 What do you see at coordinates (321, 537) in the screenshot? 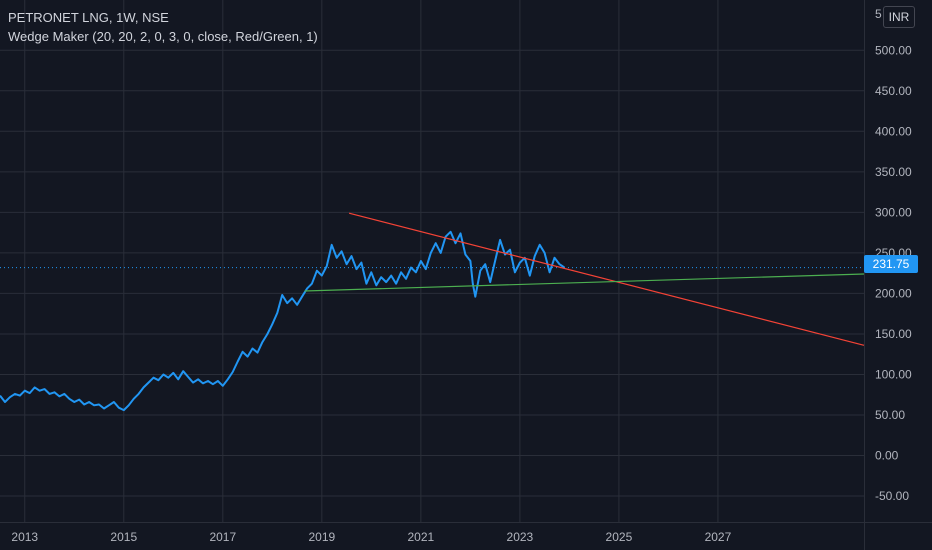
I see `x-tick-label: 2019` at bounding box center [321, 537].